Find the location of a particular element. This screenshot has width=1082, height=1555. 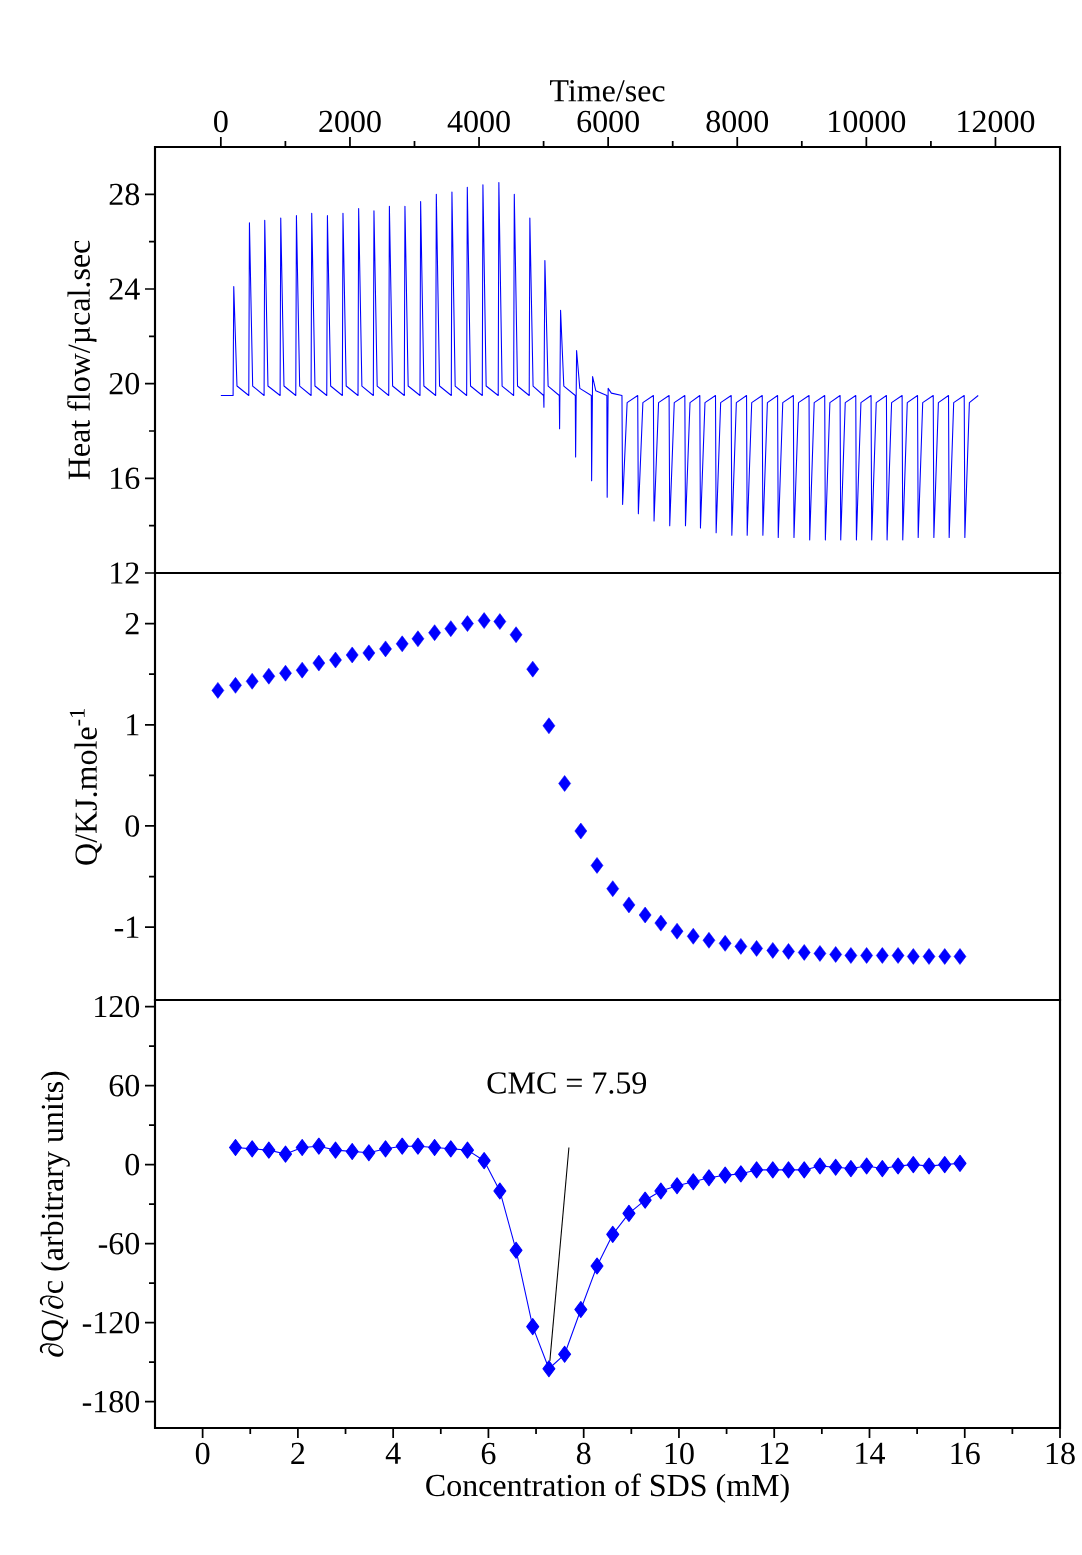

y-tick-label: 12 is located at coordinates (125, 573).